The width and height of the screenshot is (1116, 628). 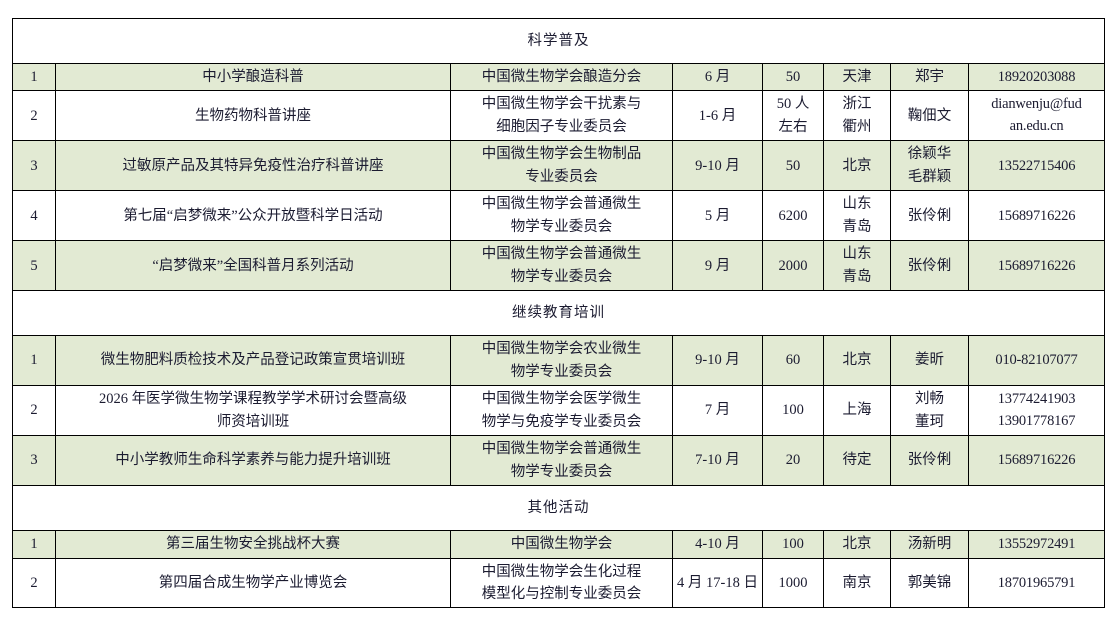 I want to click on activity-name: 第四届合成生物学产业博览会, so click(x=253, y=583).